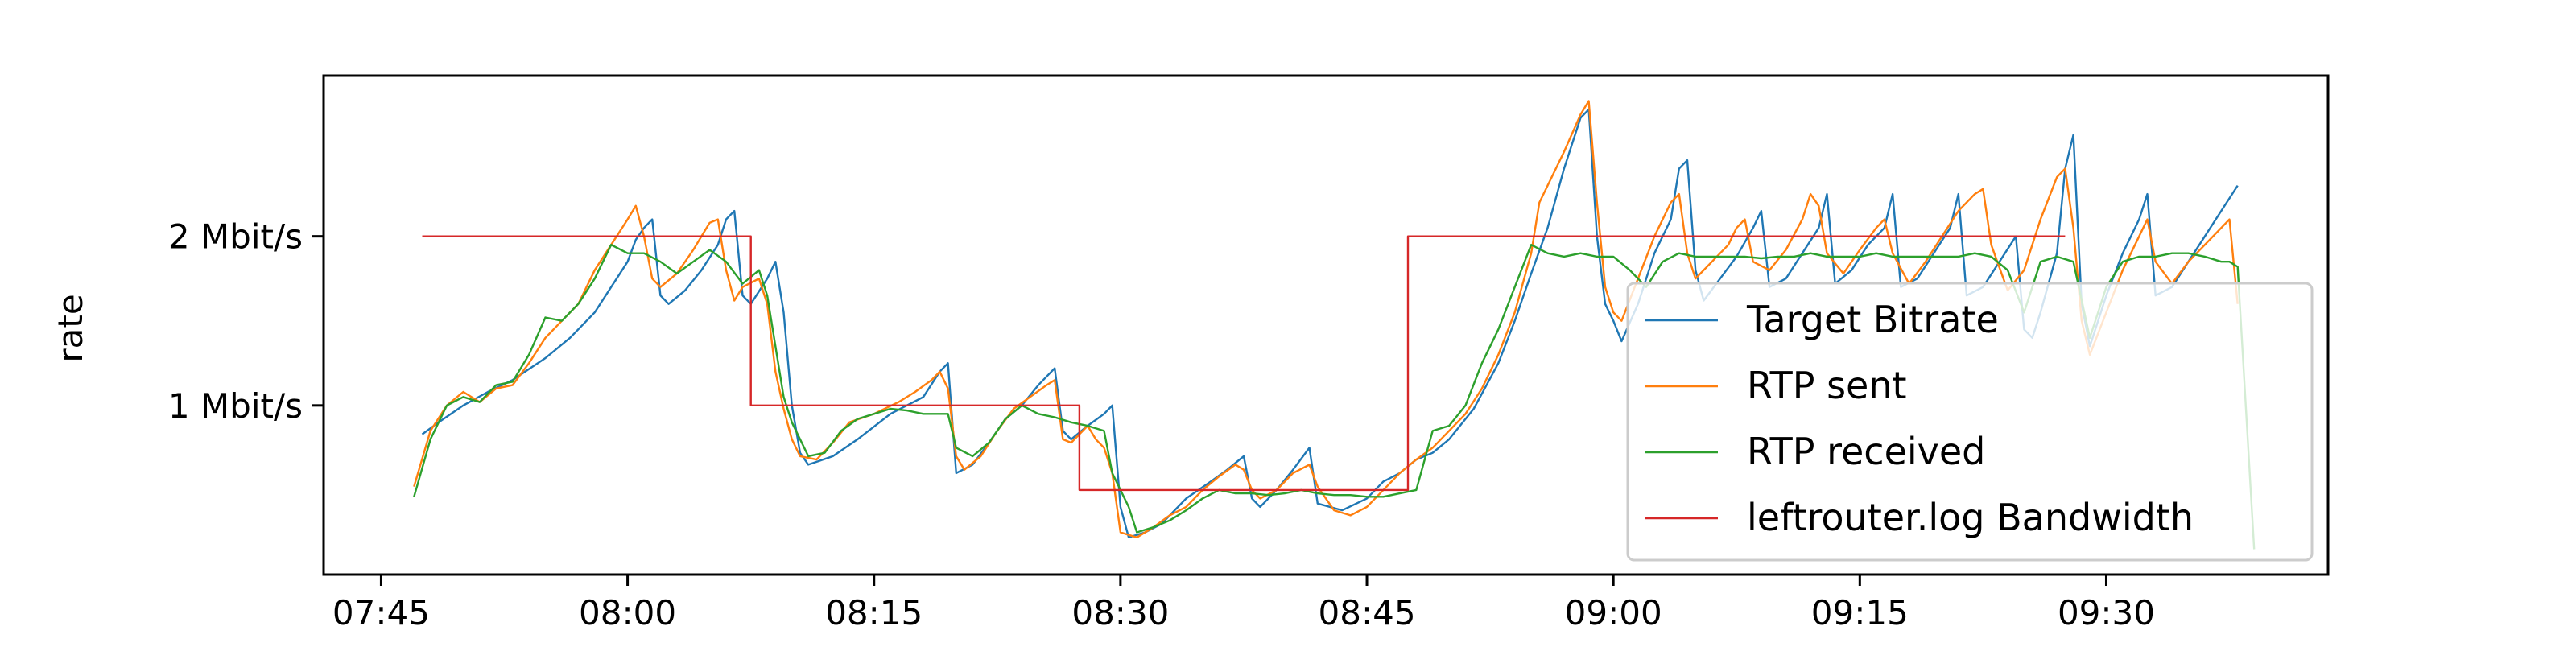  Describe the element at coordinates (235, 237) in the screenshot. I see `y-tick-label: 2 Mbit/s` at that location.